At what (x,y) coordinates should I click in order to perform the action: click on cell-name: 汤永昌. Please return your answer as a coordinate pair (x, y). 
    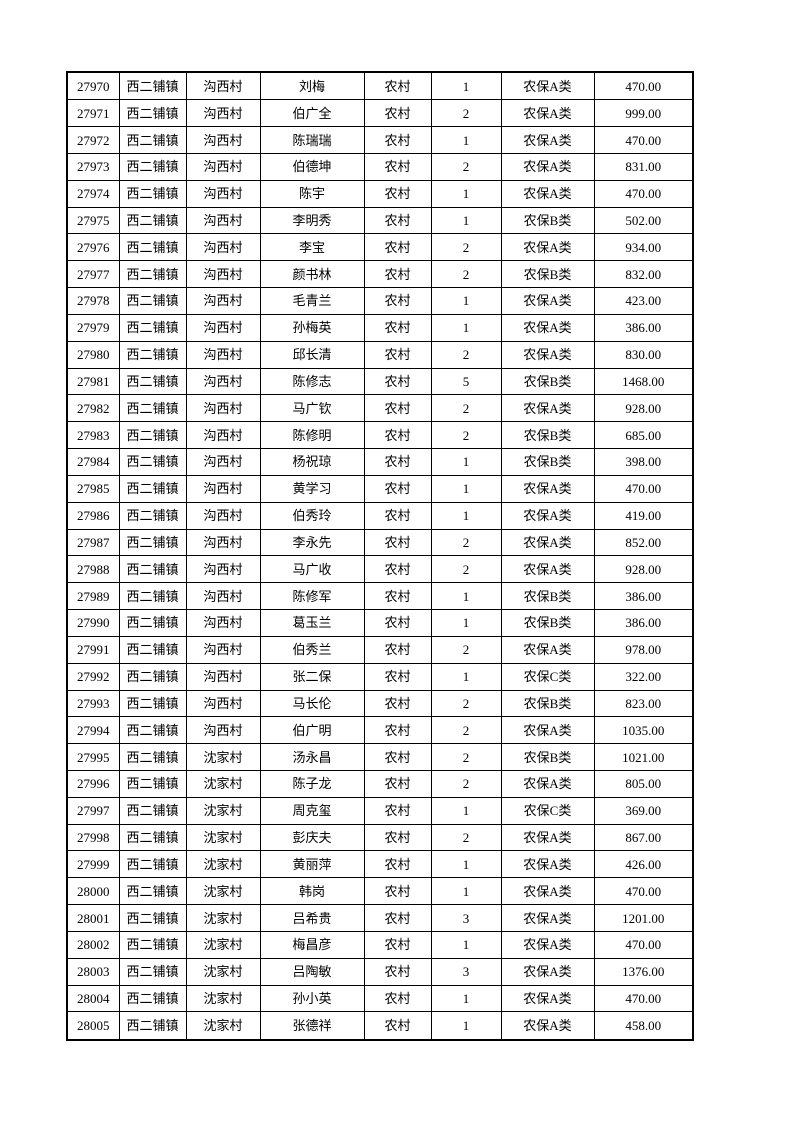
    Looking at the image, I should click on (312, 757).